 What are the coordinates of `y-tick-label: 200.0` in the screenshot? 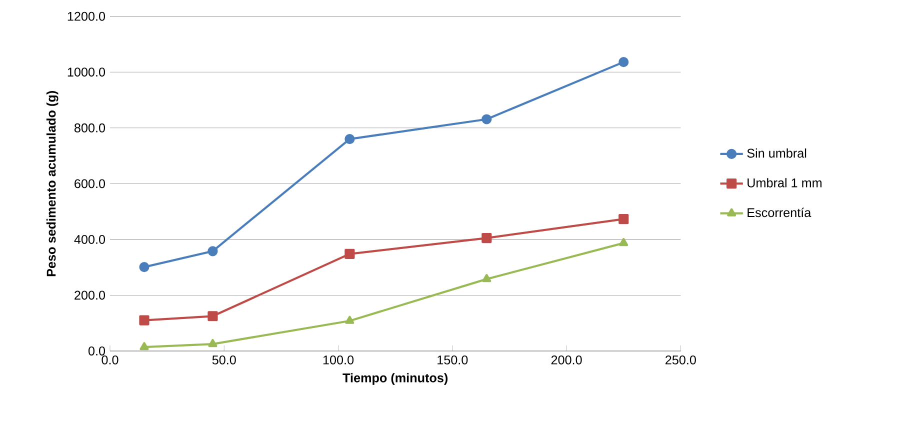 It's located at (90, 295).